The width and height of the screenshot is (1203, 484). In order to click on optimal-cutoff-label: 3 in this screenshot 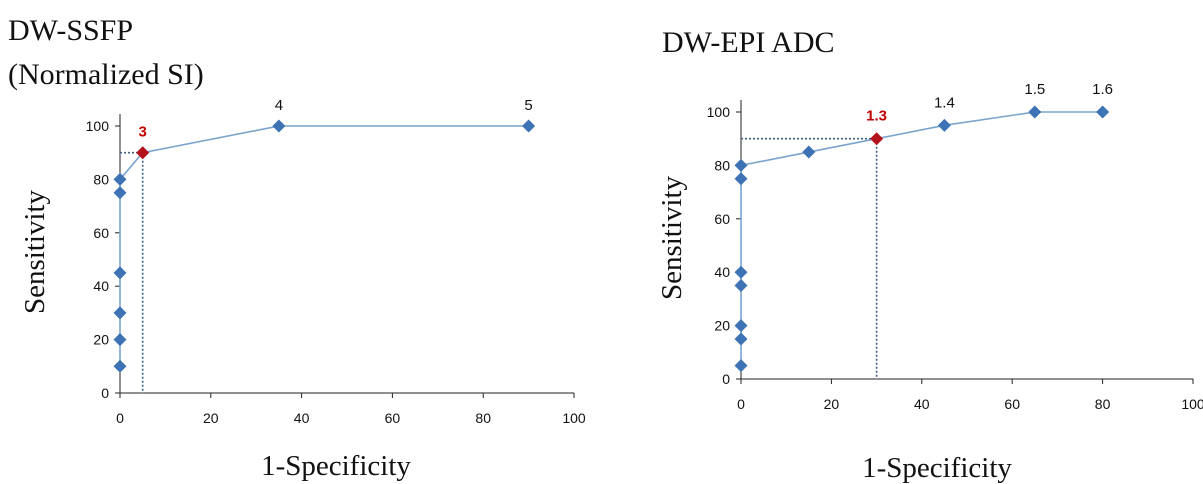, I will do `click(143, 132)`.